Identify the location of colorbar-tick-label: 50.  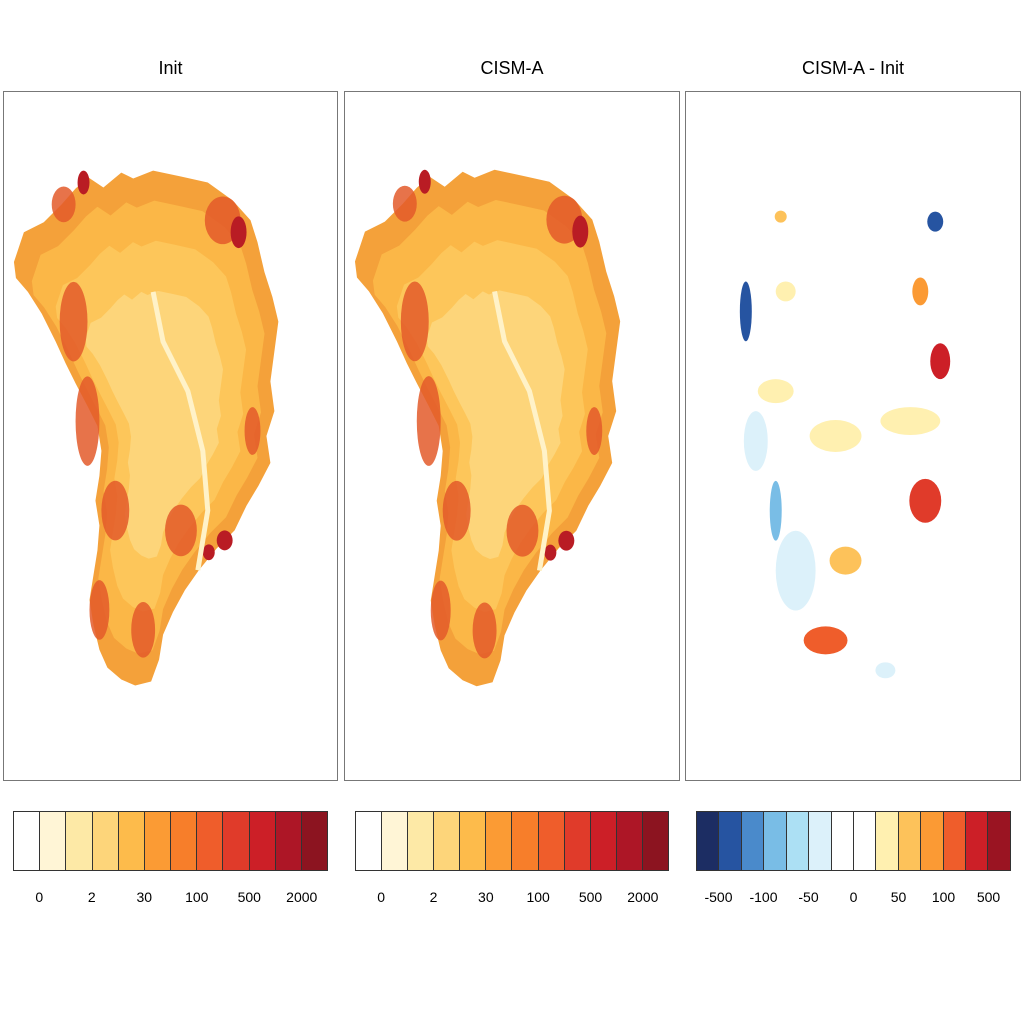
(898, 897).